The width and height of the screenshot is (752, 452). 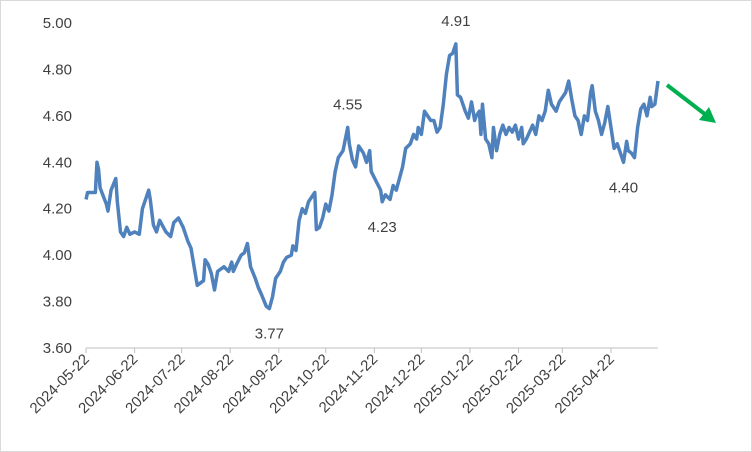 What do you see at coordinates (57, 209) in the screenshot?
I see `y-tick-label: 4.20` at bounding box center [57, 209].